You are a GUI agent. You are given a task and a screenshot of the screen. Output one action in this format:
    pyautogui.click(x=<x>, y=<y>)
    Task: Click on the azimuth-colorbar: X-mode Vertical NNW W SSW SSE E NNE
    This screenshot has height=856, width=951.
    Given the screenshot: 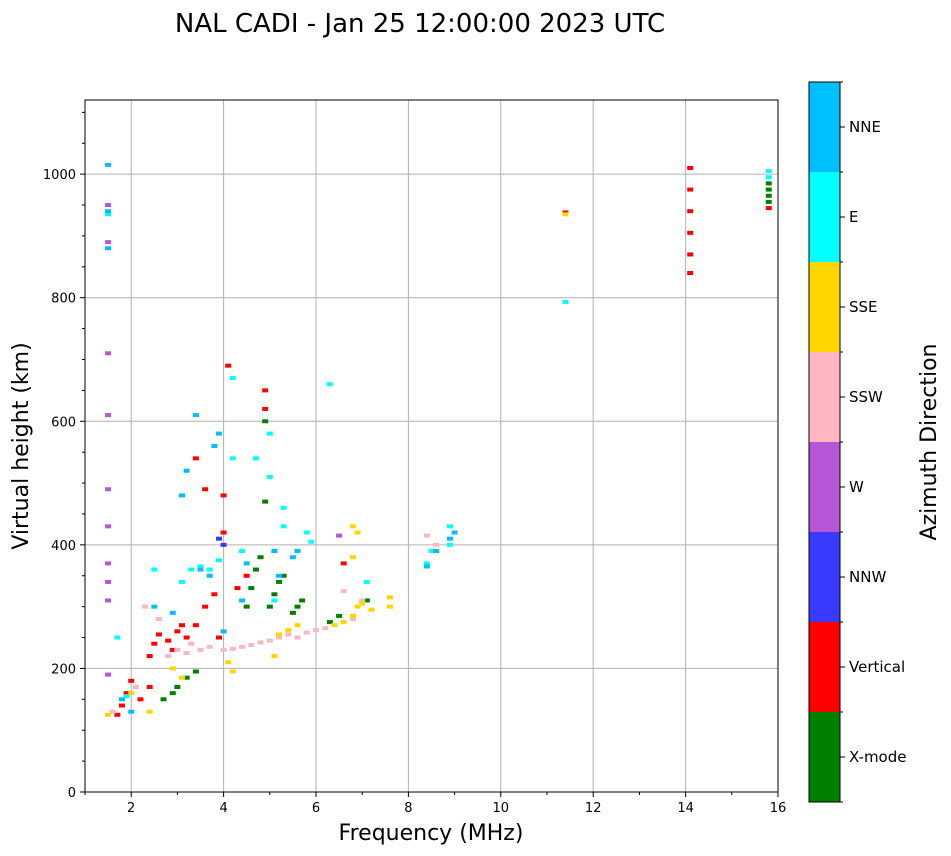 What is the action you would take?
    pyautogui.click(x=857, y=442)
    